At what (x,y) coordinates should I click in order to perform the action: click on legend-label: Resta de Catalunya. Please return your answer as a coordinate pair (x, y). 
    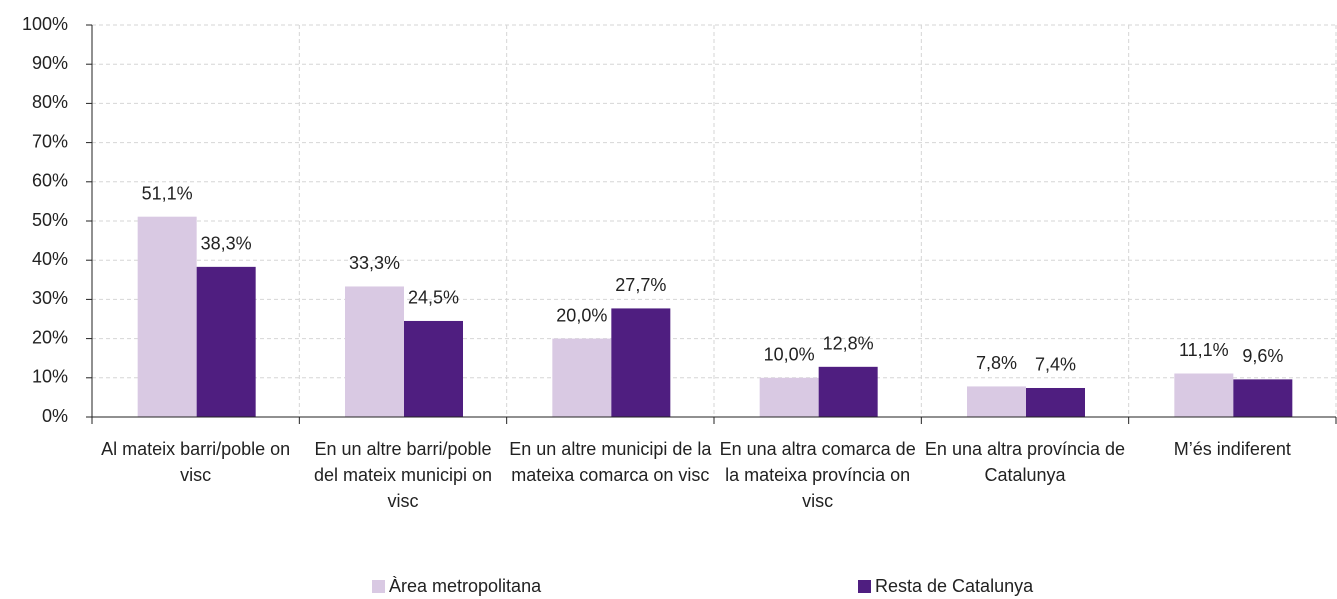
    Looking at the image, I should click on (954, 586).